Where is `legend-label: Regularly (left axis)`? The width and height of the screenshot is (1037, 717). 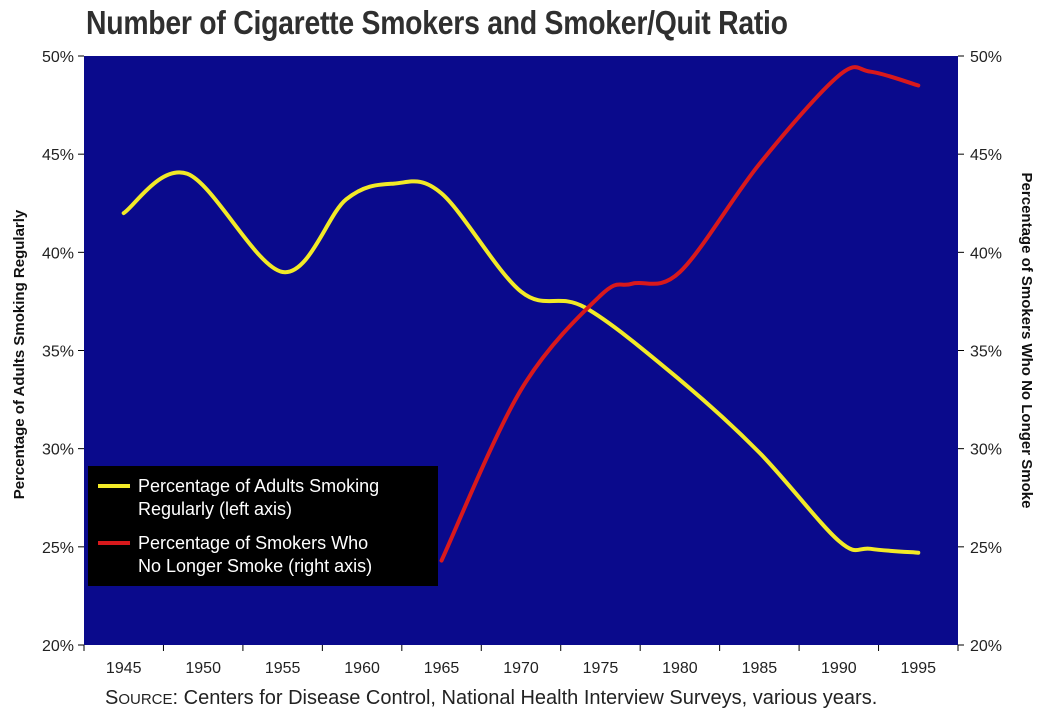
legend-label: Regularly (left axis) is located at coordinates (215, 509).